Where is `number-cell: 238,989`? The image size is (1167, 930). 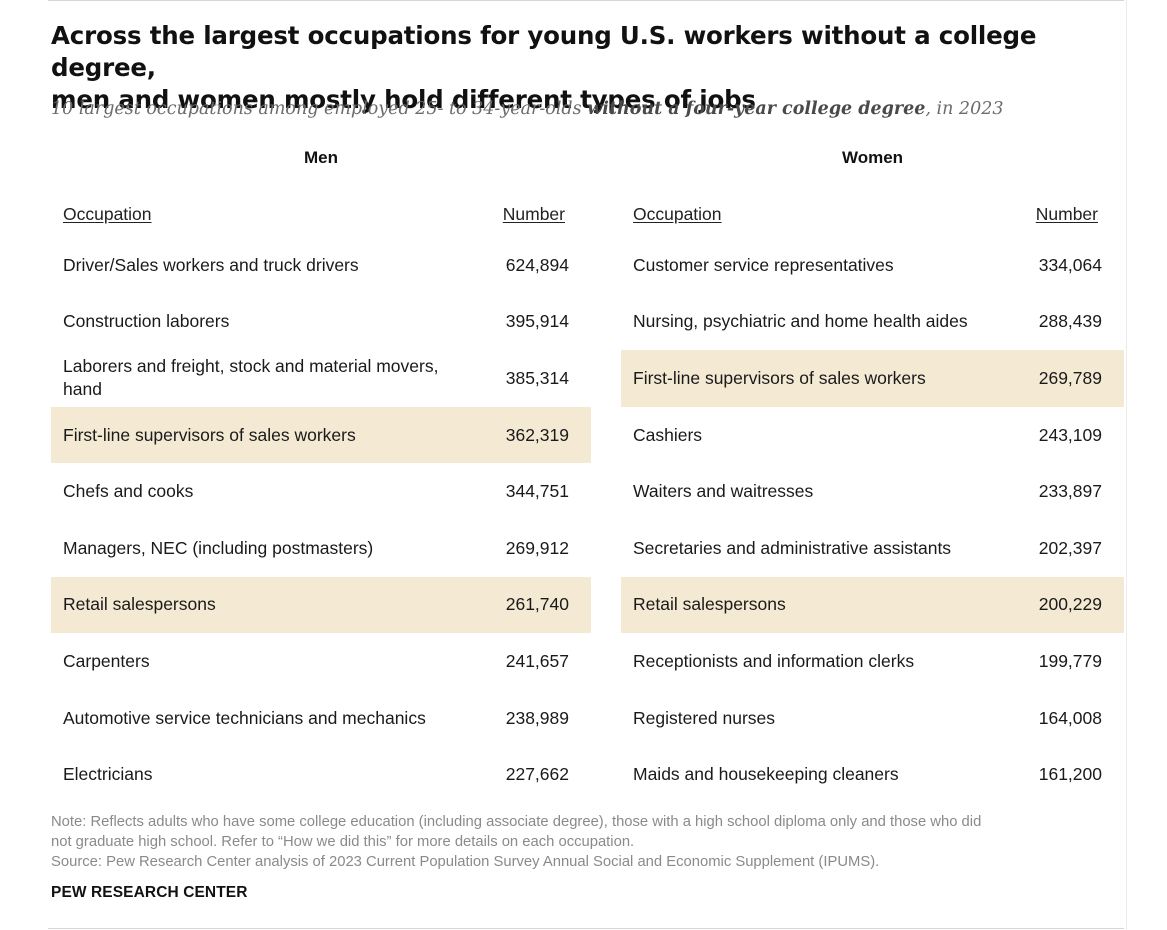 number-cell: 238,989 is located at coordinates (537, 717).